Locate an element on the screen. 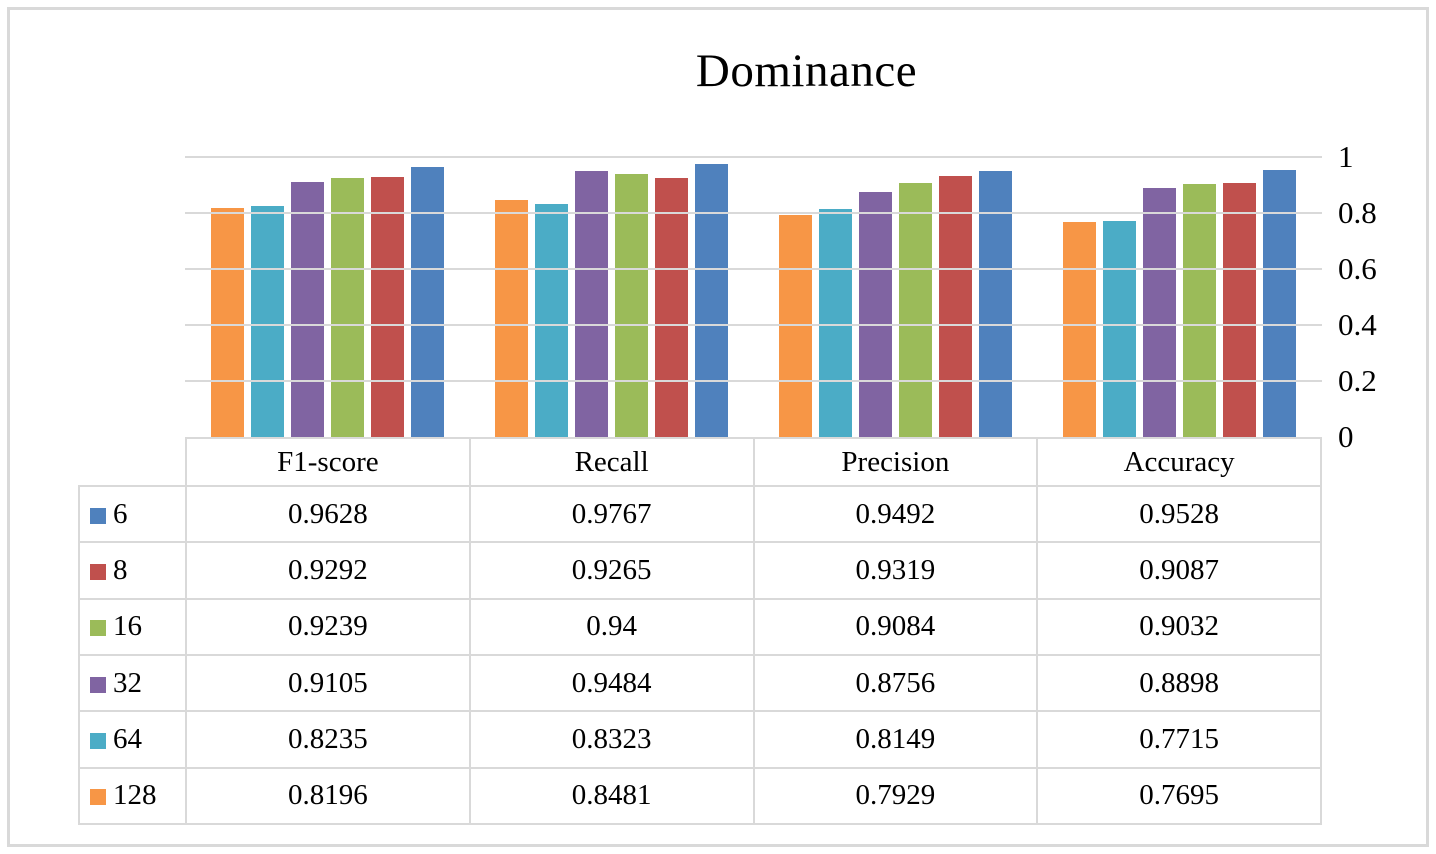 The width and height of the screenshot is (1436, 854). series-name: 128 is located at coordinates (135, 795).